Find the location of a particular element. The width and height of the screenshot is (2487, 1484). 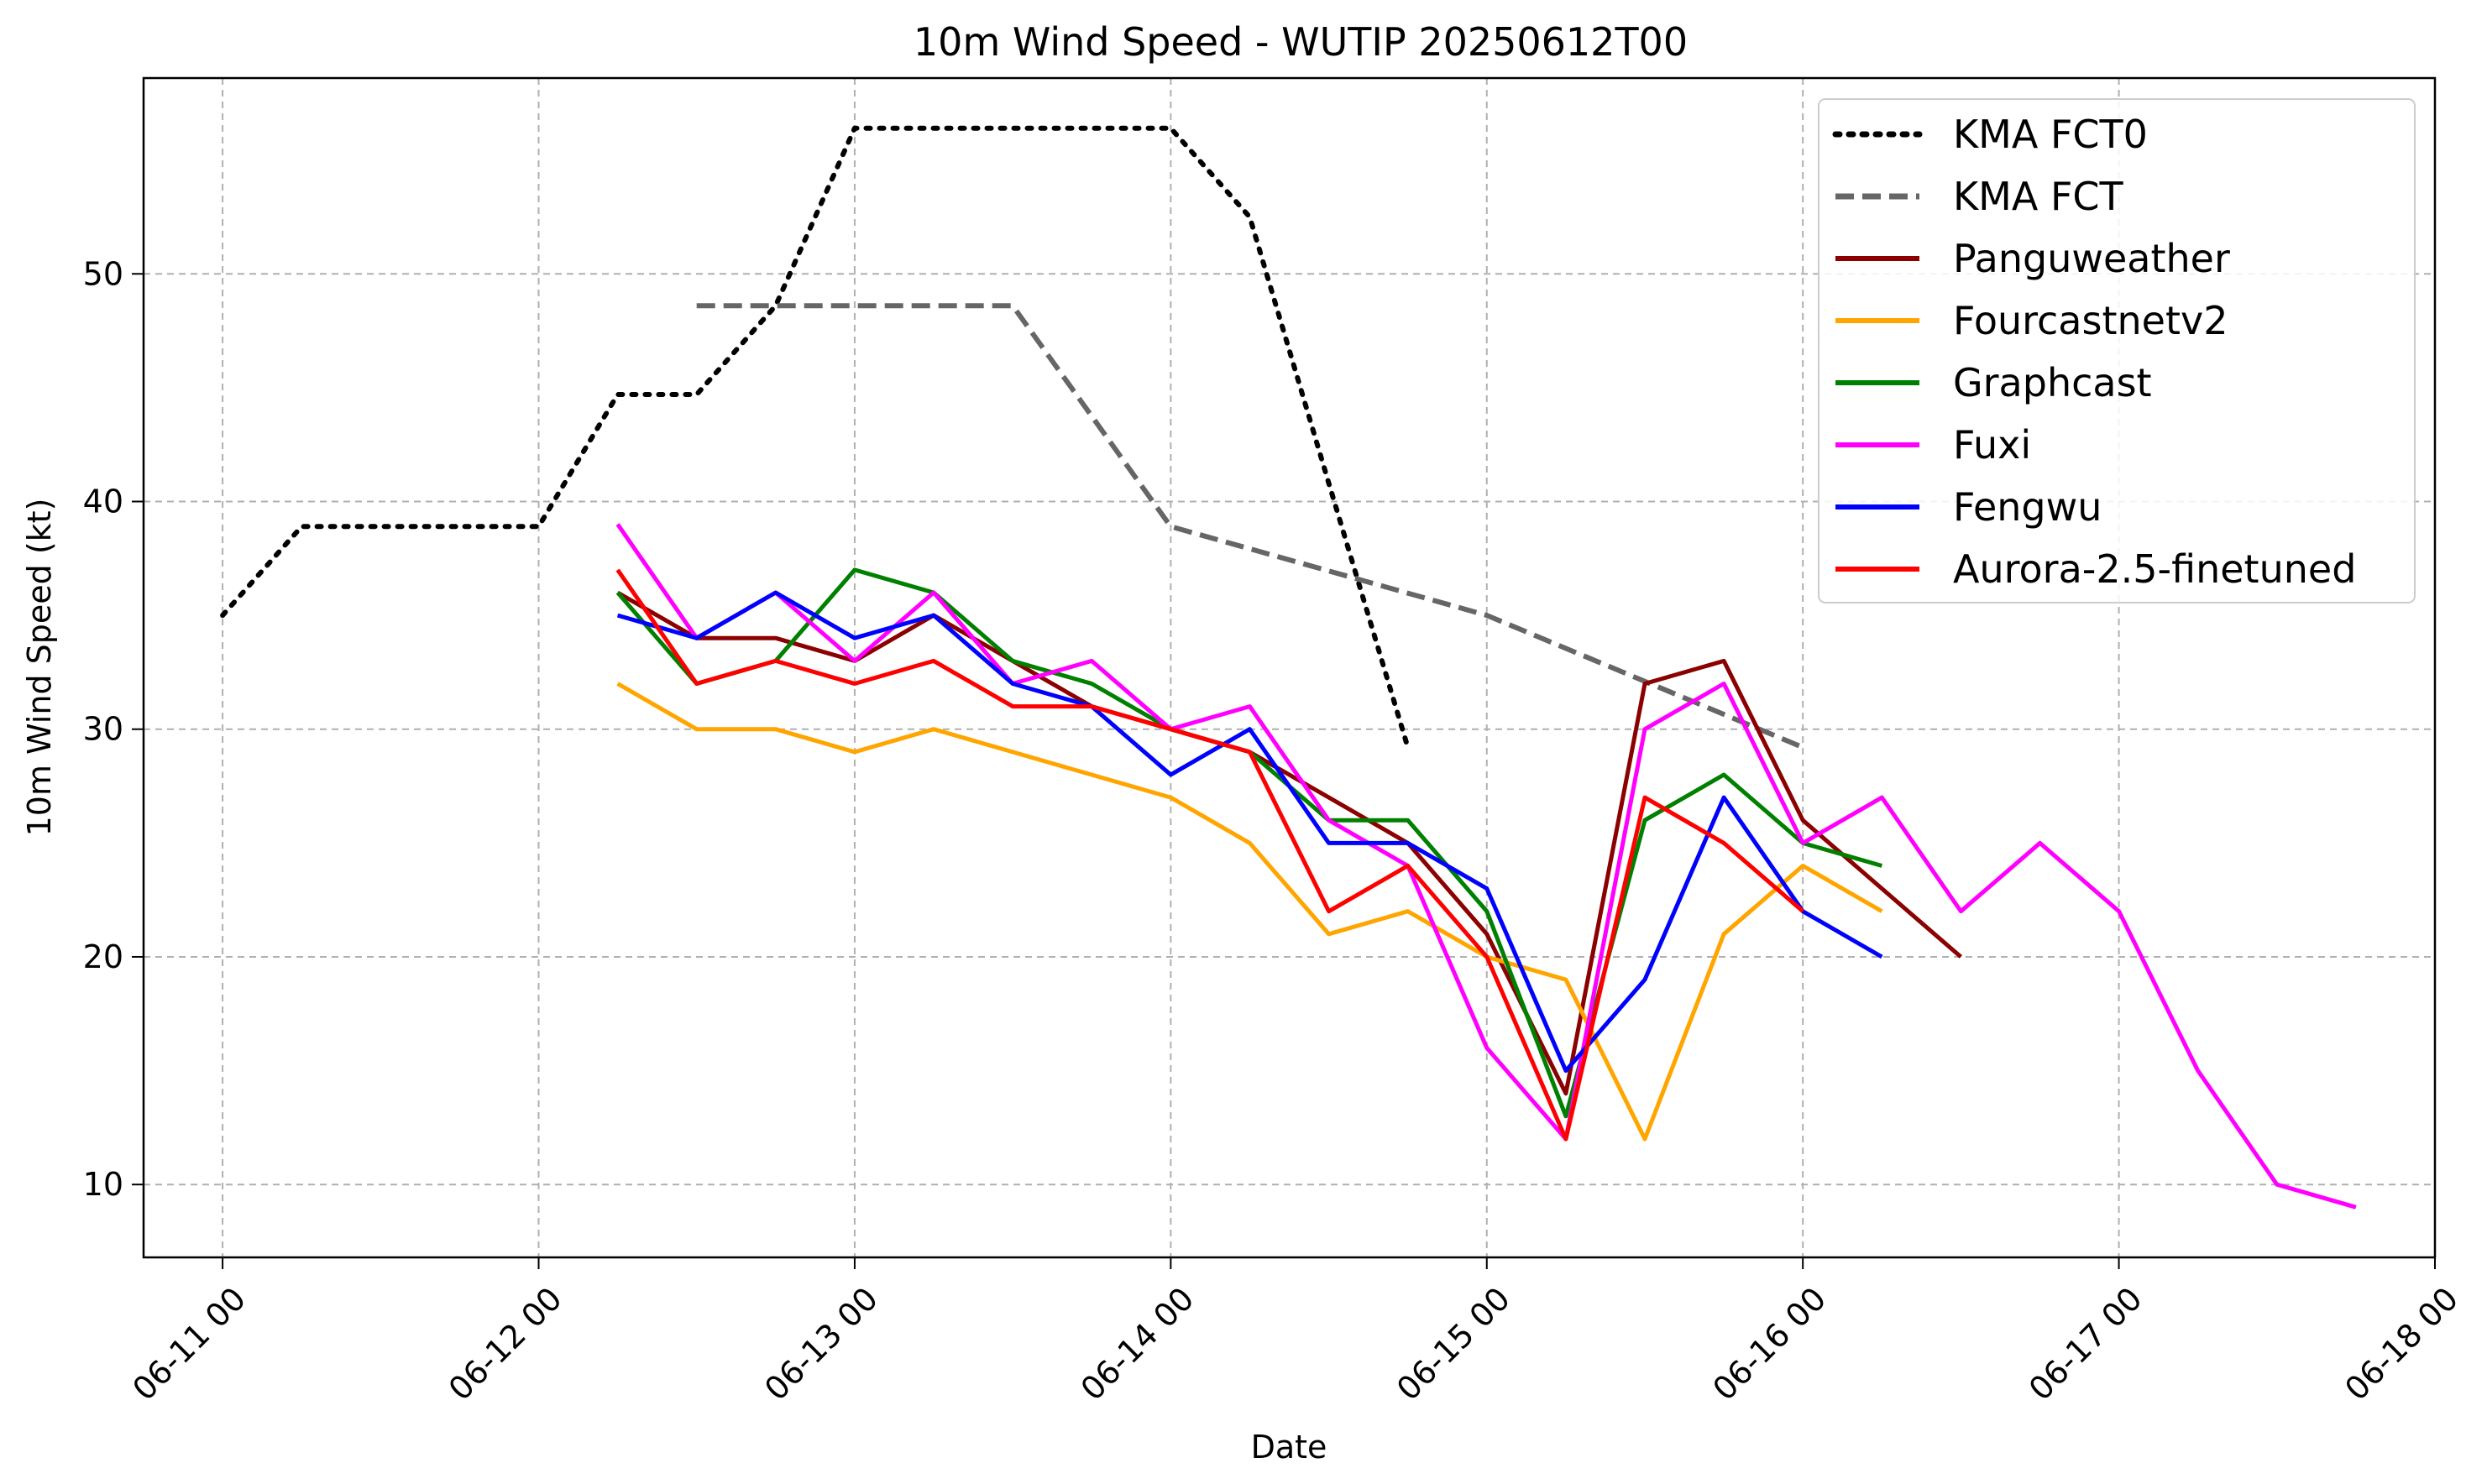

y-tick-label: 40 is located at coordinates (103, 501).